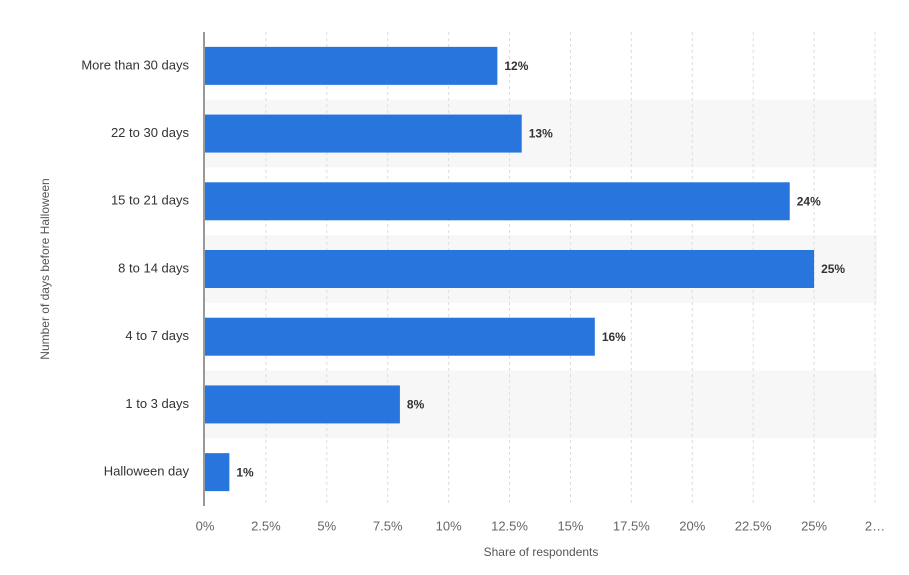 This screenshot has height=575, width=909. Describe the element at coordinates (135, 64) in the screenshot. I see `y-tick-label: More than 30 days` at that location.